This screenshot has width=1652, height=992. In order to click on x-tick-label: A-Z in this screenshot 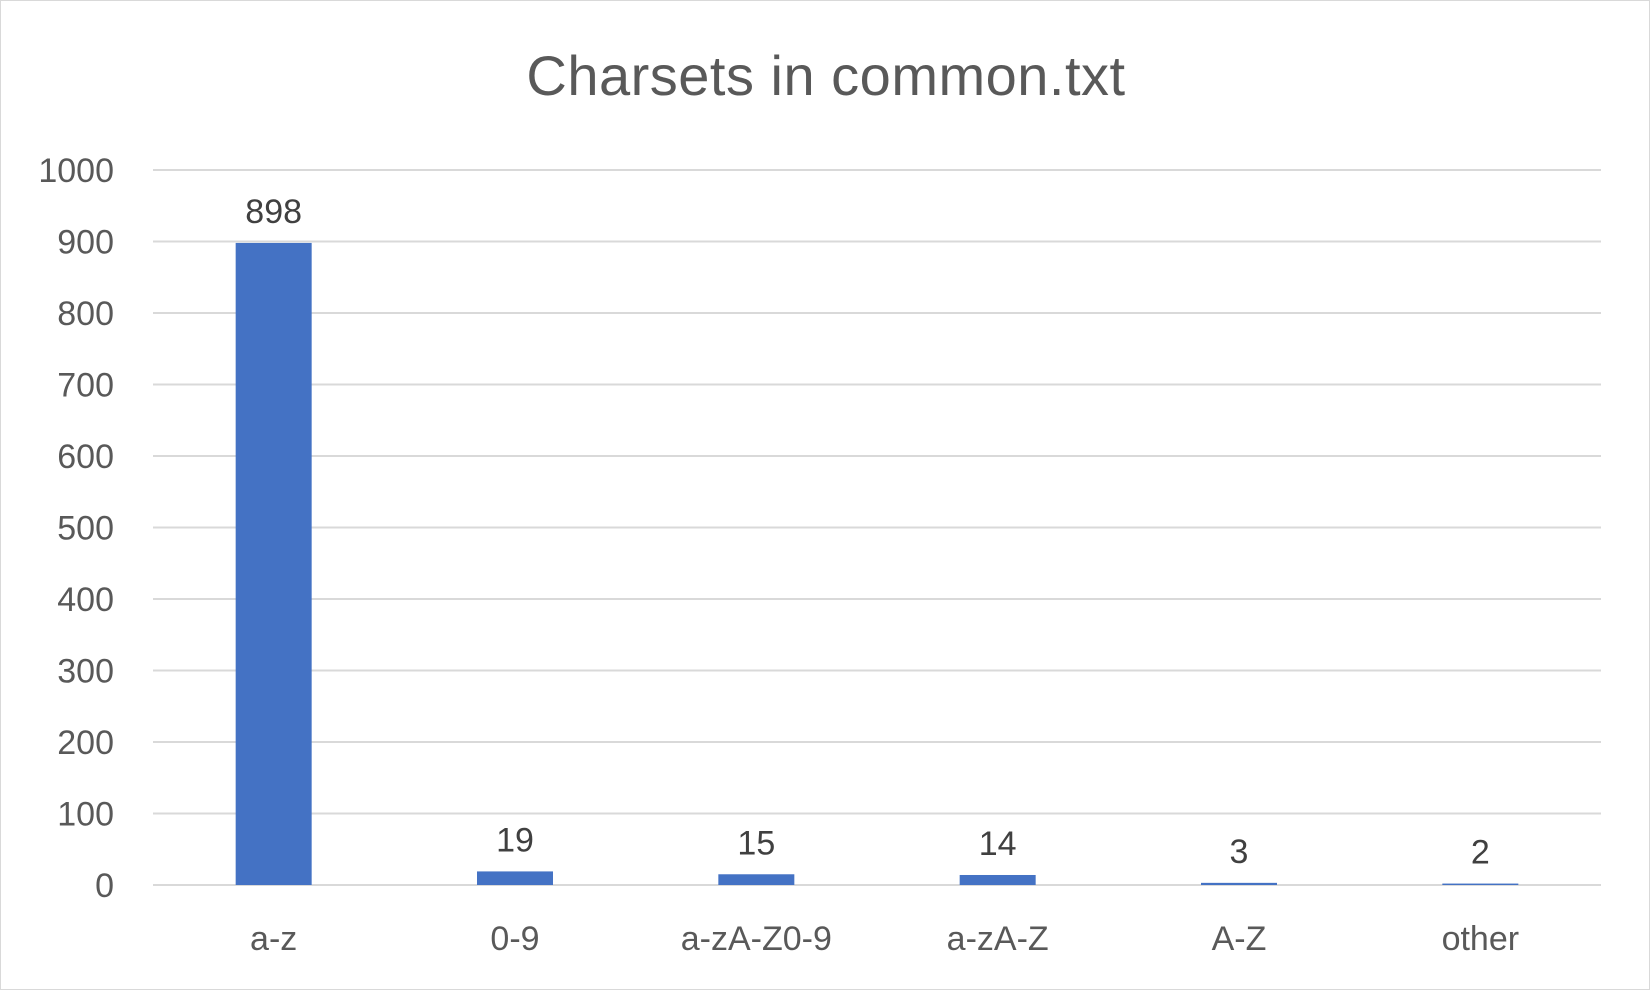, I will do `click(1239, 939)`.